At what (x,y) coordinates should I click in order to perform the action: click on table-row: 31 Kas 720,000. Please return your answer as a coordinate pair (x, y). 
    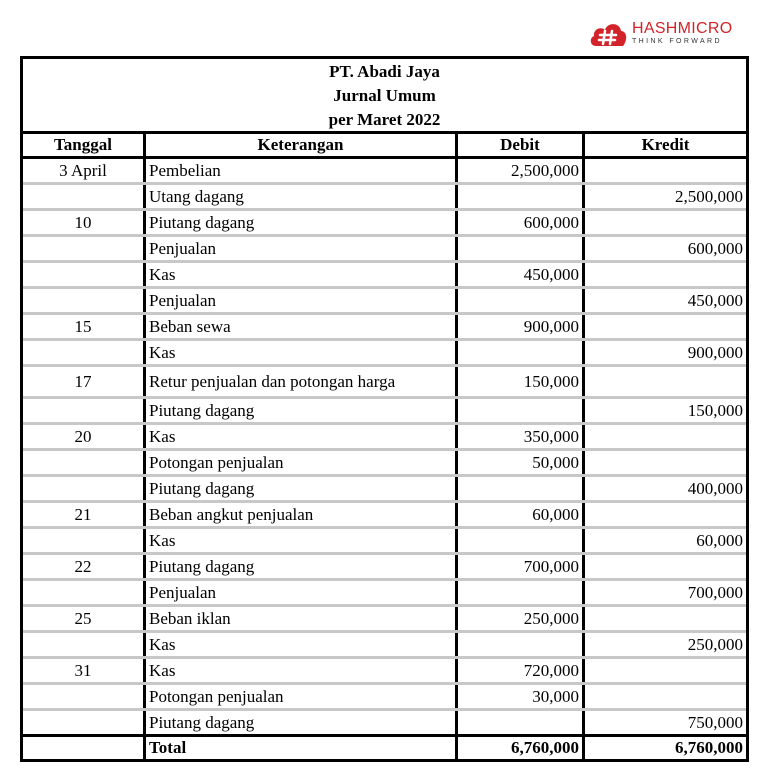
    Looking at the image, I should click on (384, 671).